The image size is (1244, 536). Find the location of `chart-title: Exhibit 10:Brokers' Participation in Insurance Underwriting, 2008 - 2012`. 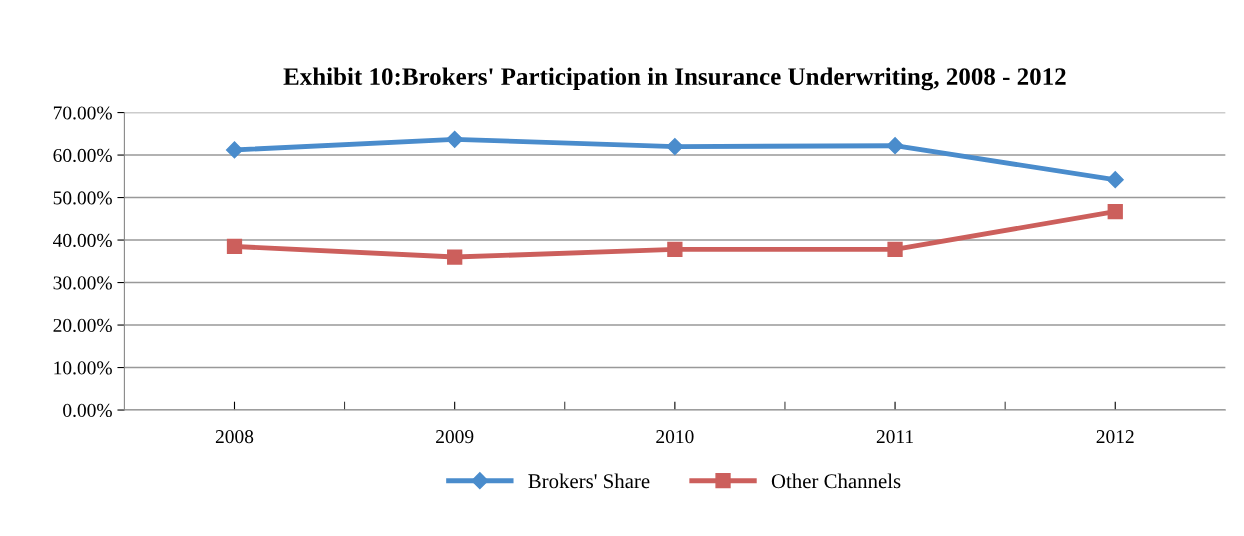

chart-title: Exhibit 10:Brokers' Participation in Insurance Underwriting, 2008 - 2012 is located at coordinates (674, 79).